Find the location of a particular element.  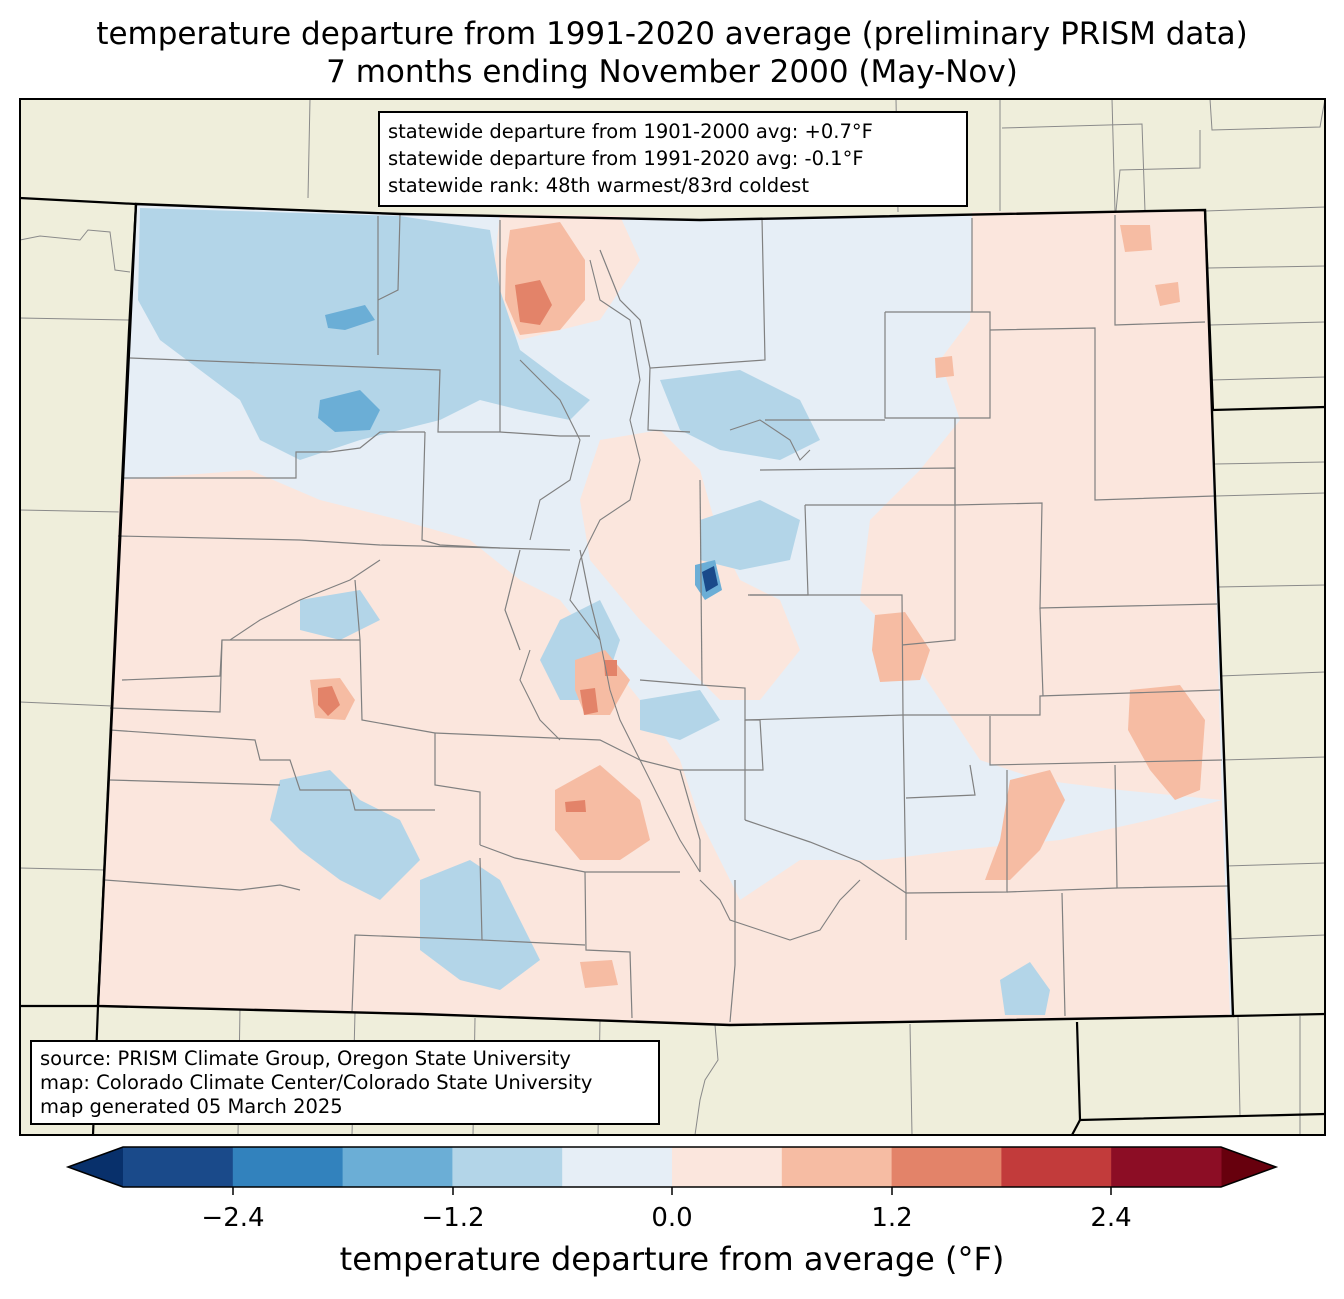

colorbar is located at coordinates (672, 1170).